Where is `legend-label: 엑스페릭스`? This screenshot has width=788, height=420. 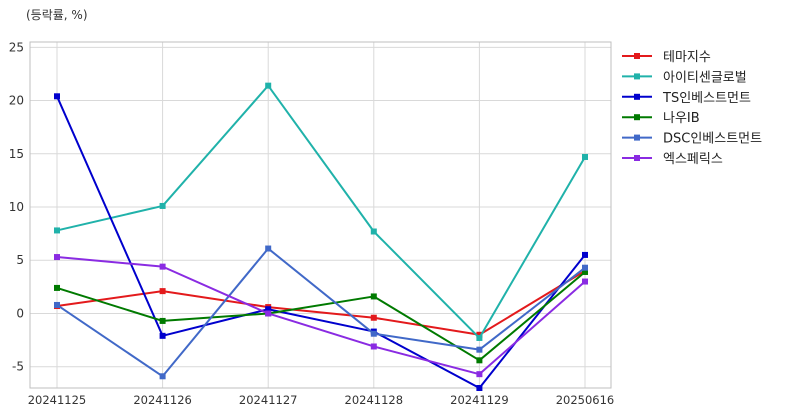
legend-label: 엑스페릭스 is located at coordinates (693, 159).